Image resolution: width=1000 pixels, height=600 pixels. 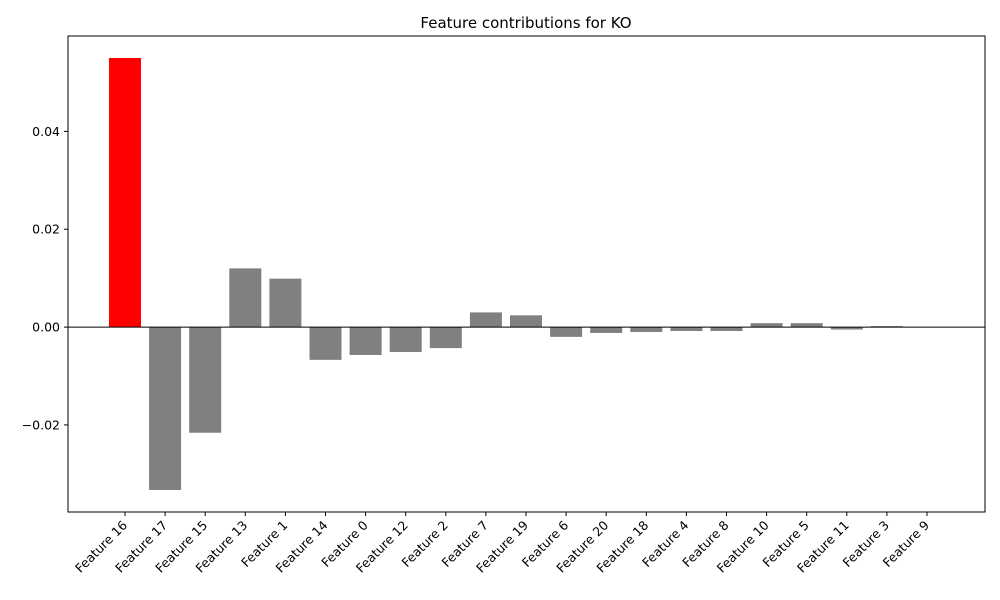 I want to click on y-tick-label: 0.00, so click(x=46, y=327).